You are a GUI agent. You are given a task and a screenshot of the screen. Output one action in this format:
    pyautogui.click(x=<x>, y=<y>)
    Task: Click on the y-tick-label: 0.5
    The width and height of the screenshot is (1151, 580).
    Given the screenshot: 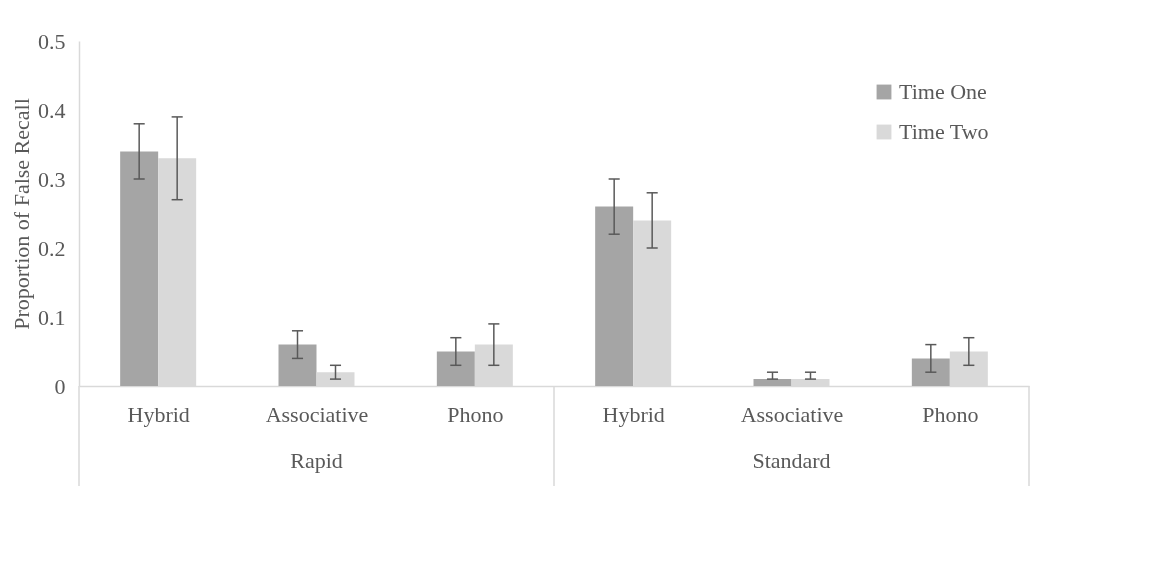 What is the action you would take?
    pyautogui.click(x=52, y=41)
    